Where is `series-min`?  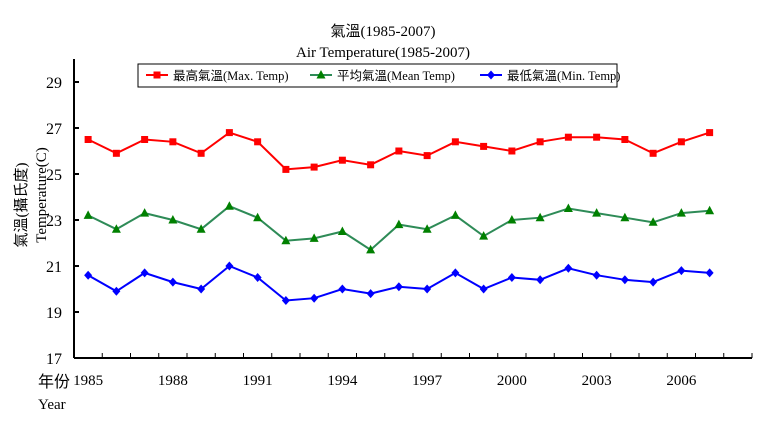 series-min is located at coordinates (399, 283).